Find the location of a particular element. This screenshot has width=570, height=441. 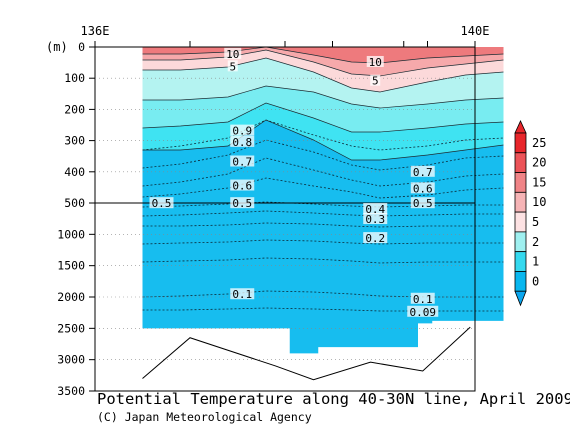

chart-credit: (C) Japan Meteorological Agency is located at coordinates (204, 417).